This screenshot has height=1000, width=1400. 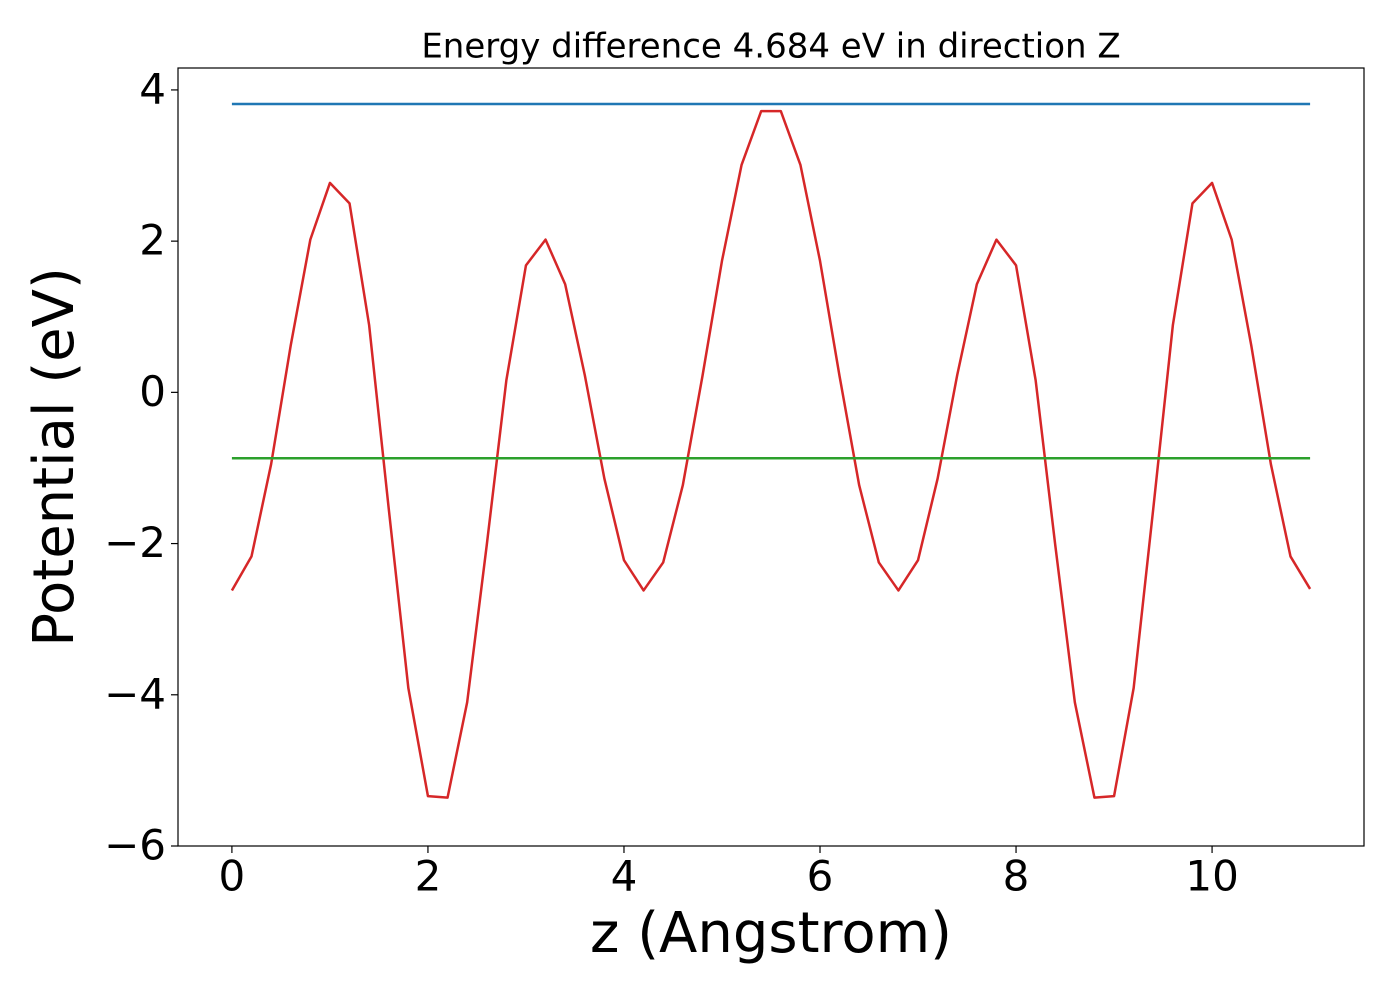 What do you see at coordinates (135, 542) in the screenshot?
I see `y-tick-label: −2` at bounding box center [135, 542].